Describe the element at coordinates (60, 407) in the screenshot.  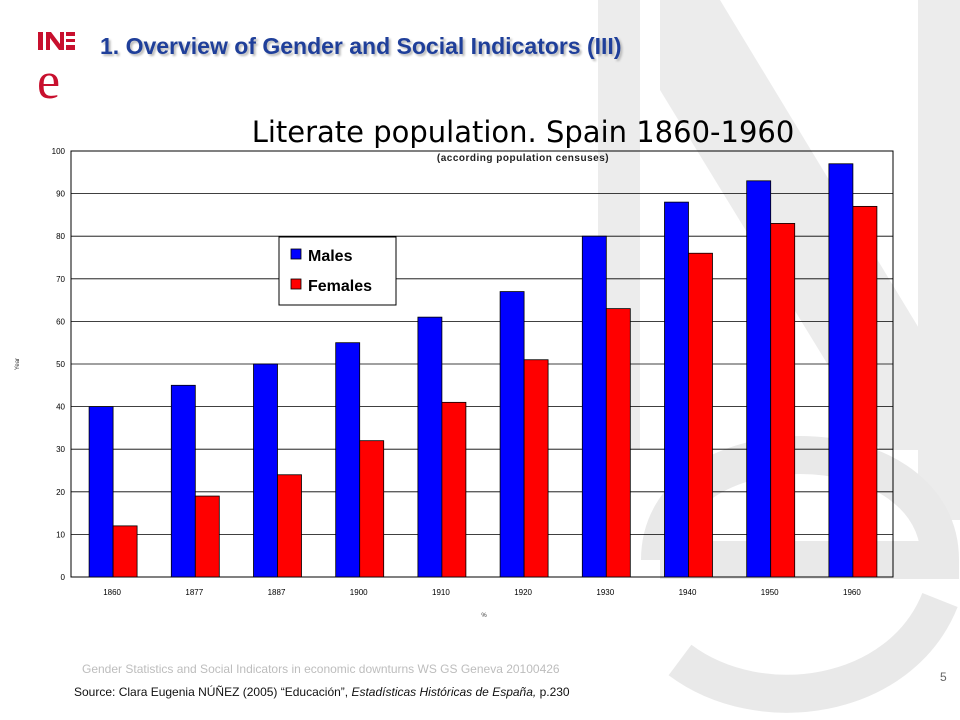
I see `y-tick-label: 40` at that location.